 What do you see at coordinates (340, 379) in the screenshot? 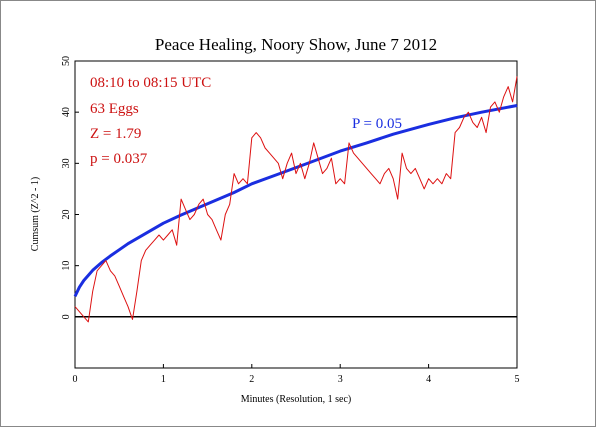
I see `x-tick-label: 3` at bounding box center [340, 379].